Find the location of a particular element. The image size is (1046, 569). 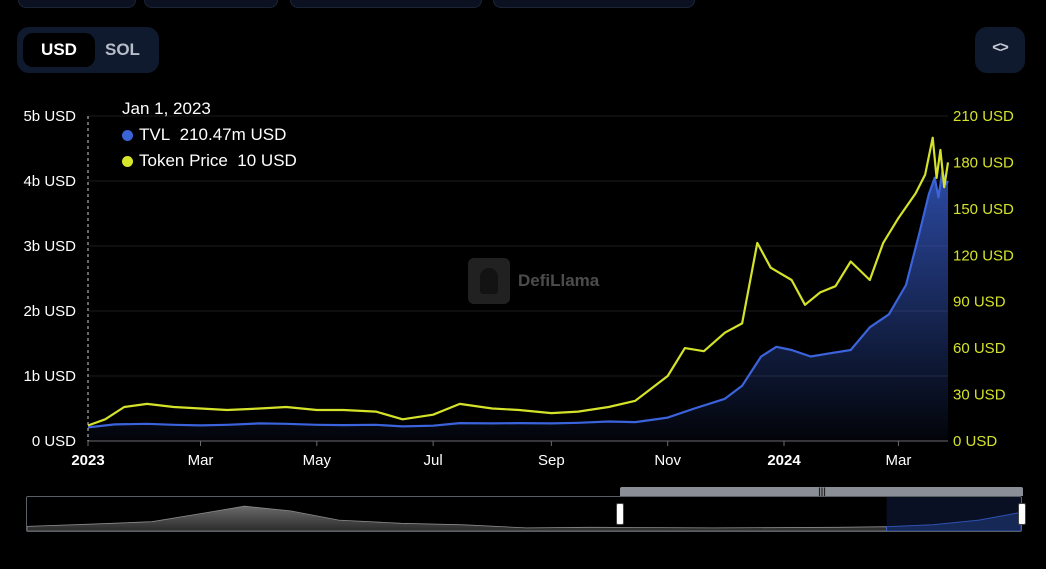

x-tick-label: 2023 is located at coordinates (87, 460).